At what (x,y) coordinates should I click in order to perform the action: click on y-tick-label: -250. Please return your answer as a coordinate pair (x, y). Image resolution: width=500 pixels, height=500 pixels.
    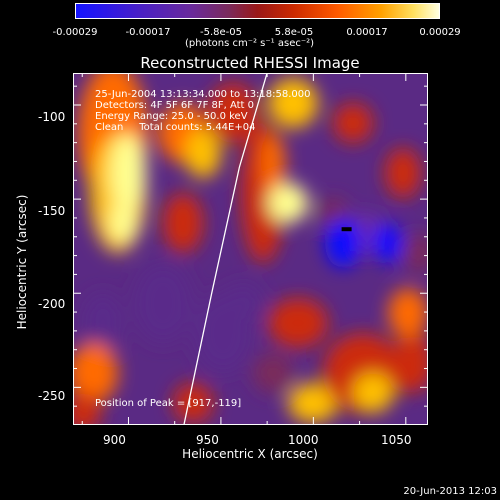
    Looking at the image, I should click on (52, 396).